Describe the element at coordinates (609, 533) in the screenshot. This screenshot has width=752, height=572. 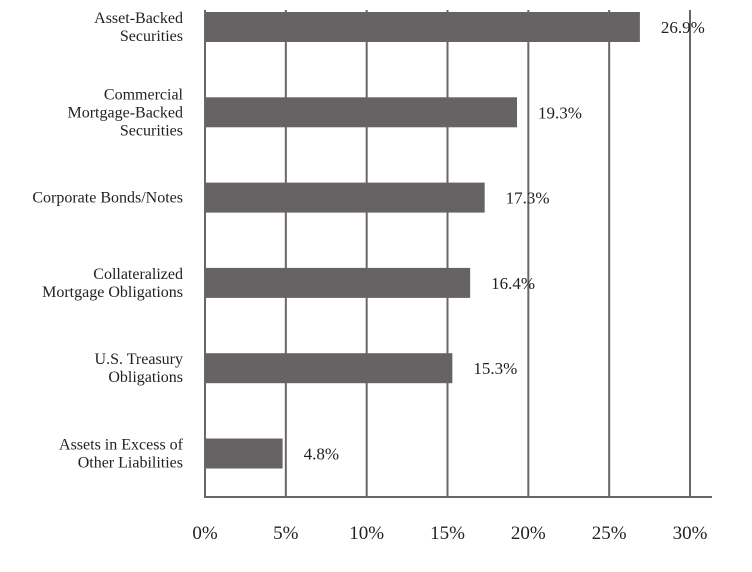
I see `x-tick-label-25: 25%` at that location.